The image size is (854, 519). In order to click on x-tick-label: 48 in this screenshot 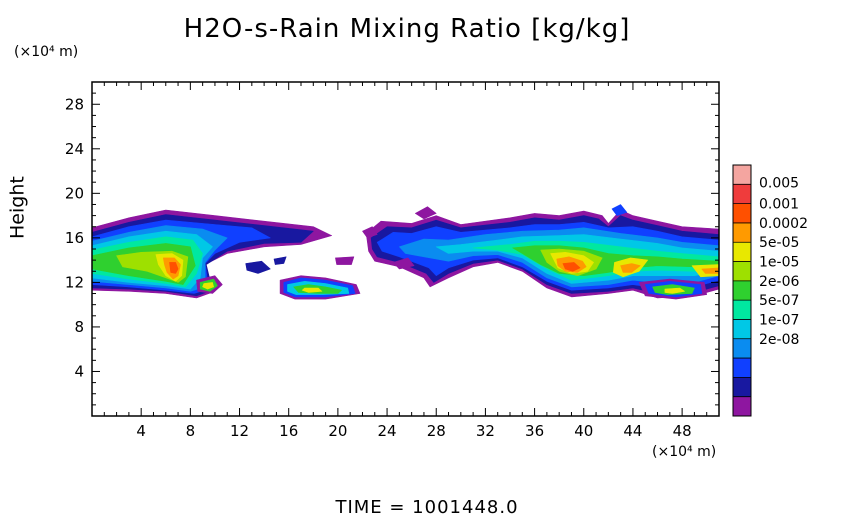, I will do `click(682, 431)`.